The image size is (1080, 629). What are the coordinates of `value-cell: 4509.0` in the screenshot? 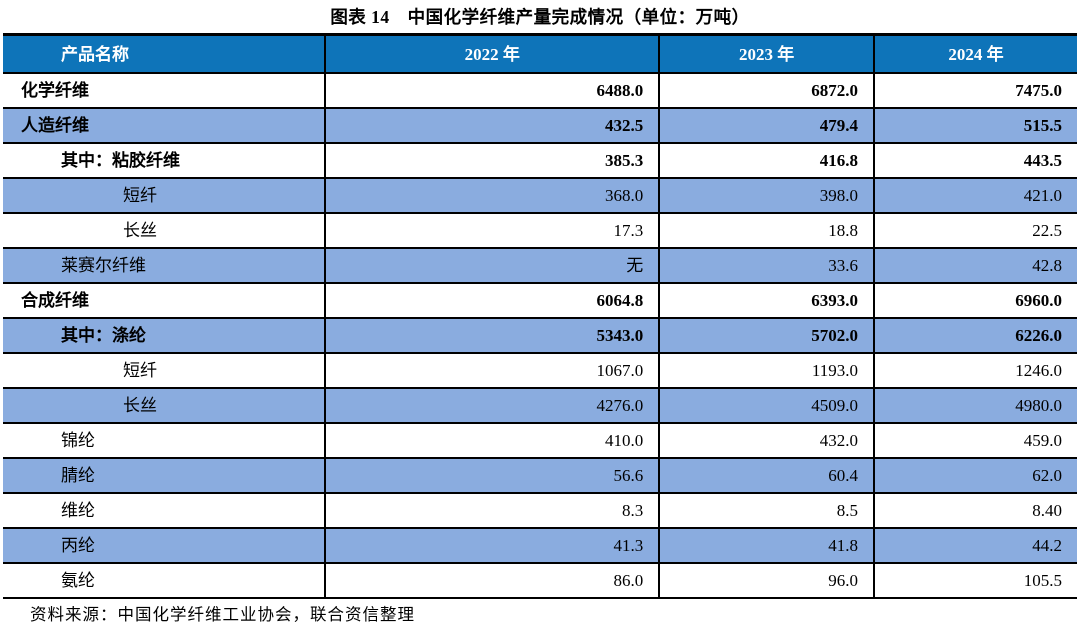 It's located at (766, 405).